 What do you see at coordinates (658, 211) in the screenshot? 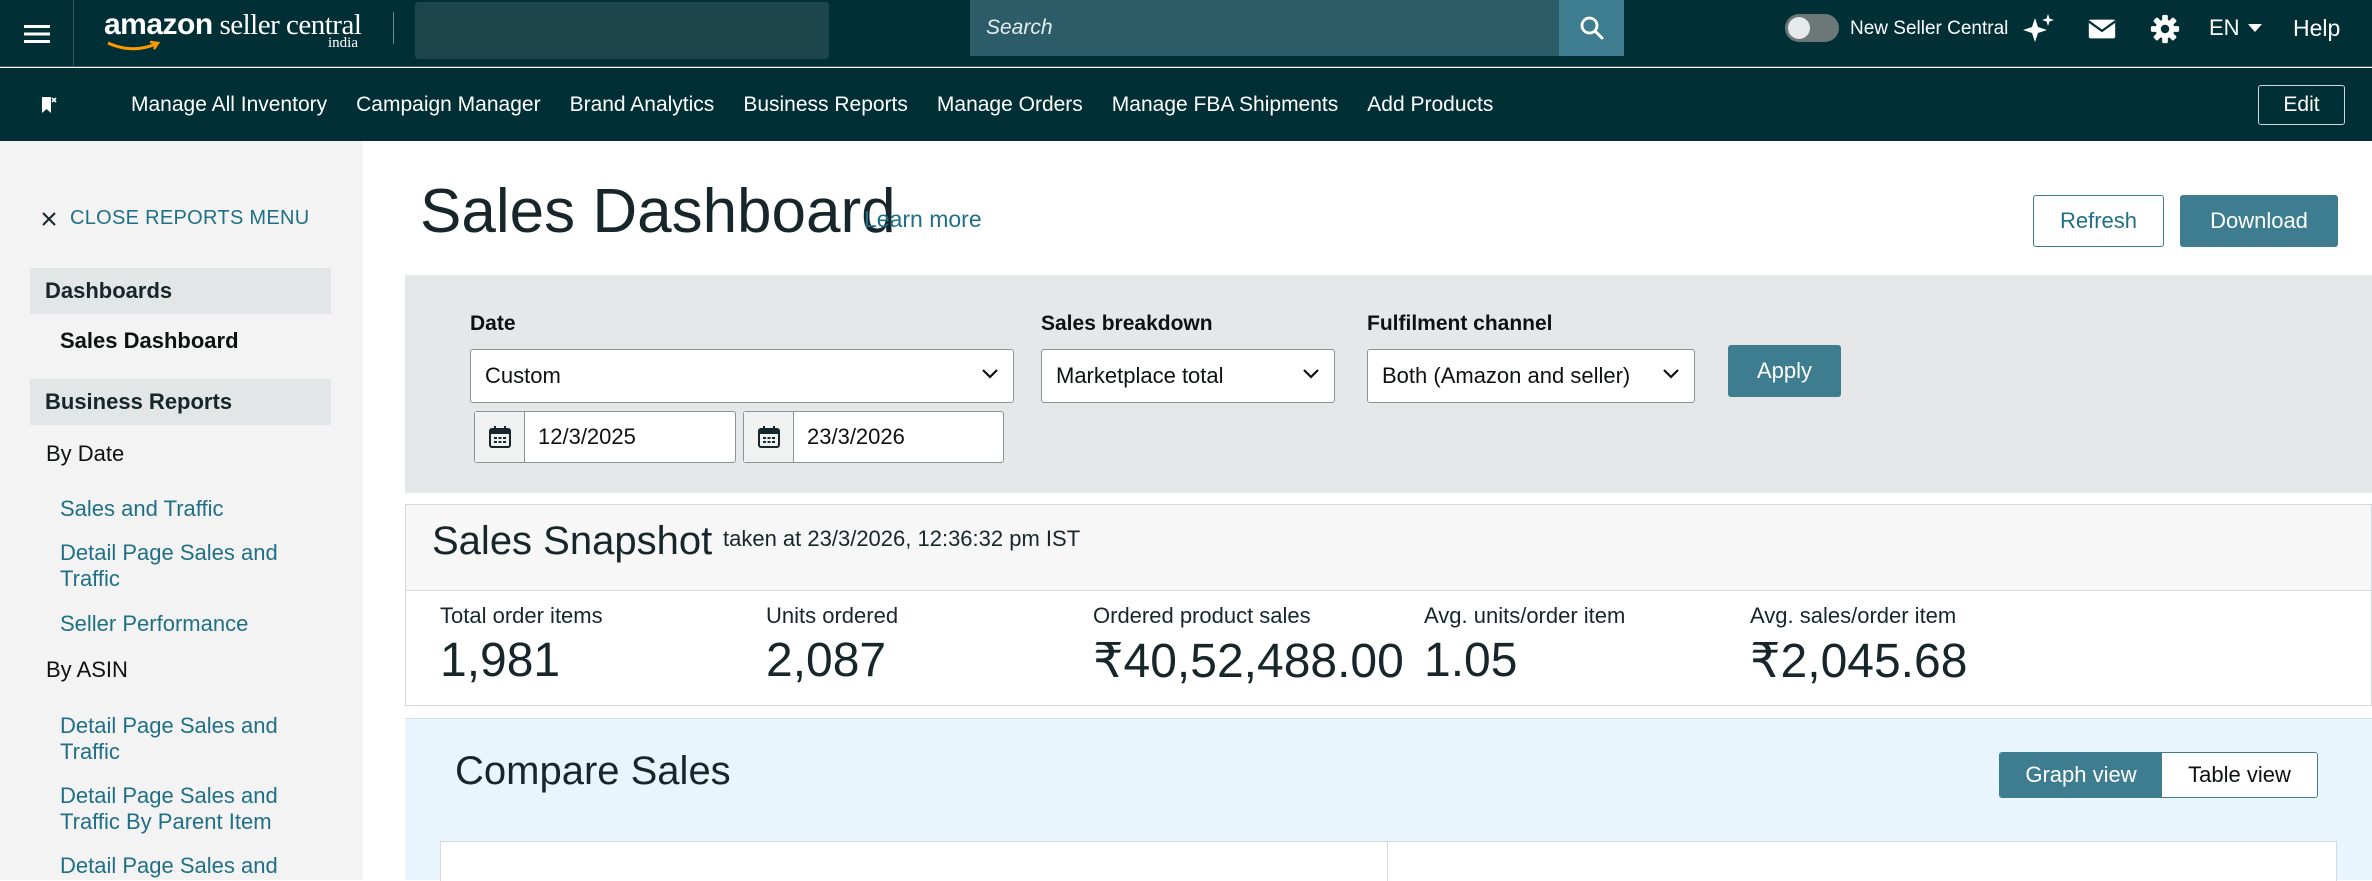
I see `page-title: Sales Dashboard` at bounding box center [658, 211].